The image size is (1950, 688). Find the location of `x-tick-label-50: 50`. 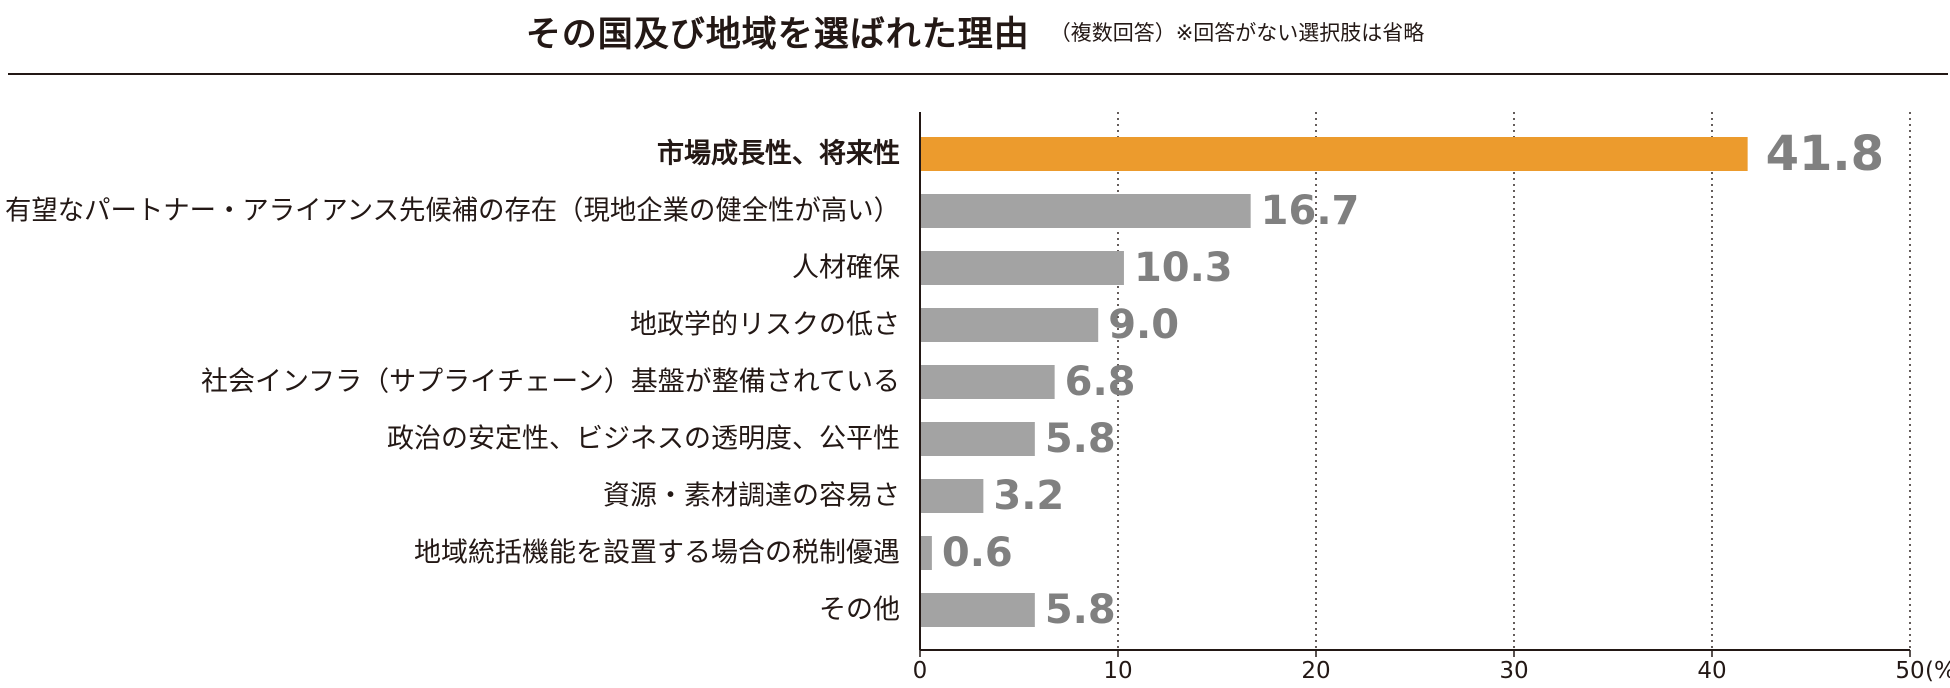

x-tick-label-50: 50 is located at coordinates (1909, 671).